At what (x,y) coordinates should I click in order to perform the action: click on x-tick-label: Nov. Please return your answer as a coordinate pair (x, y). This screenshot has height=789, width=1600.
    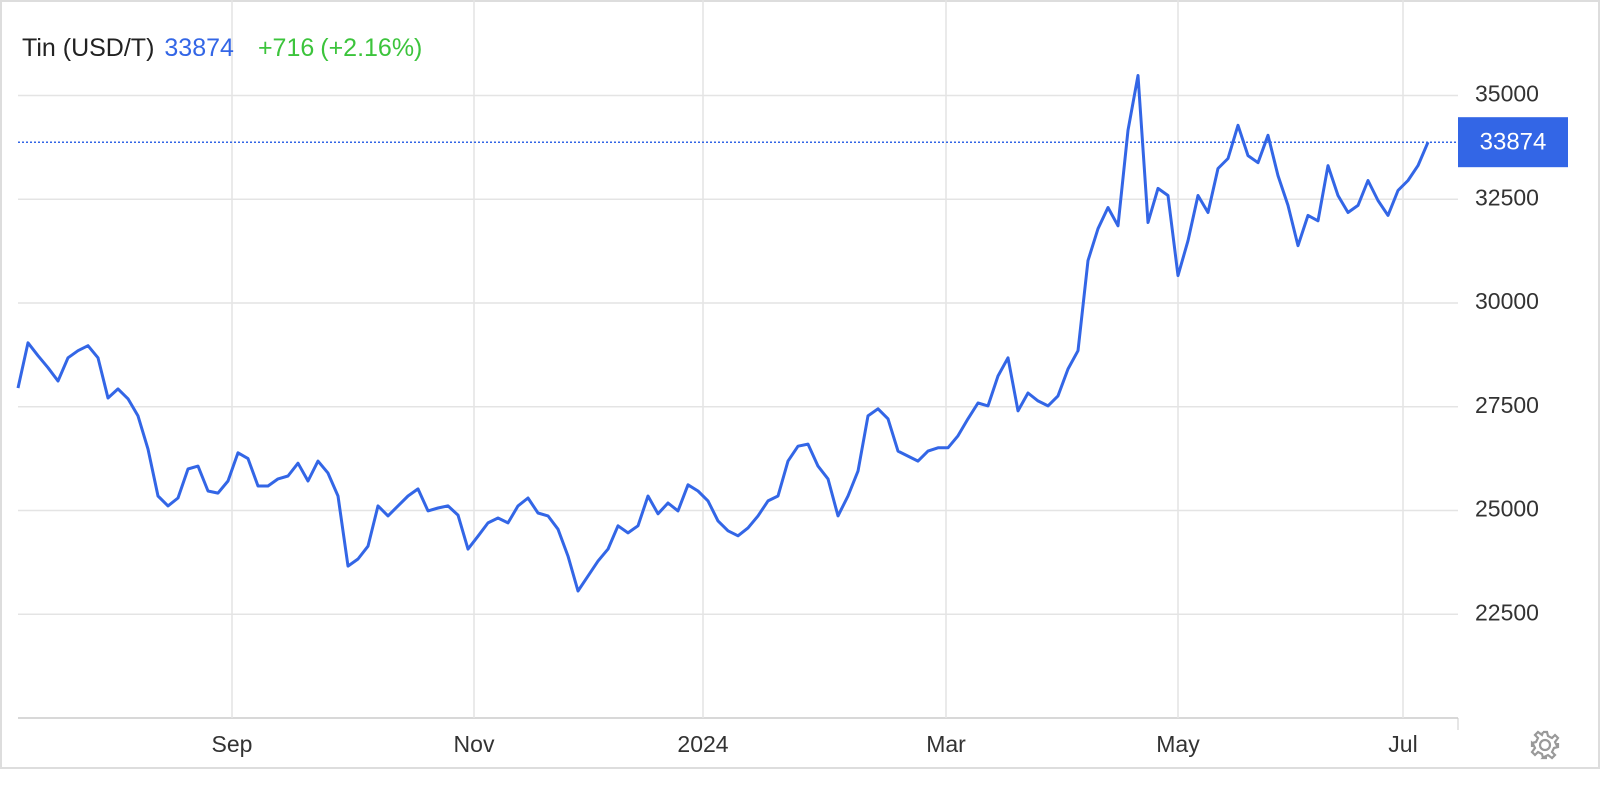
    Looking at the image, I should click on (474, 744).